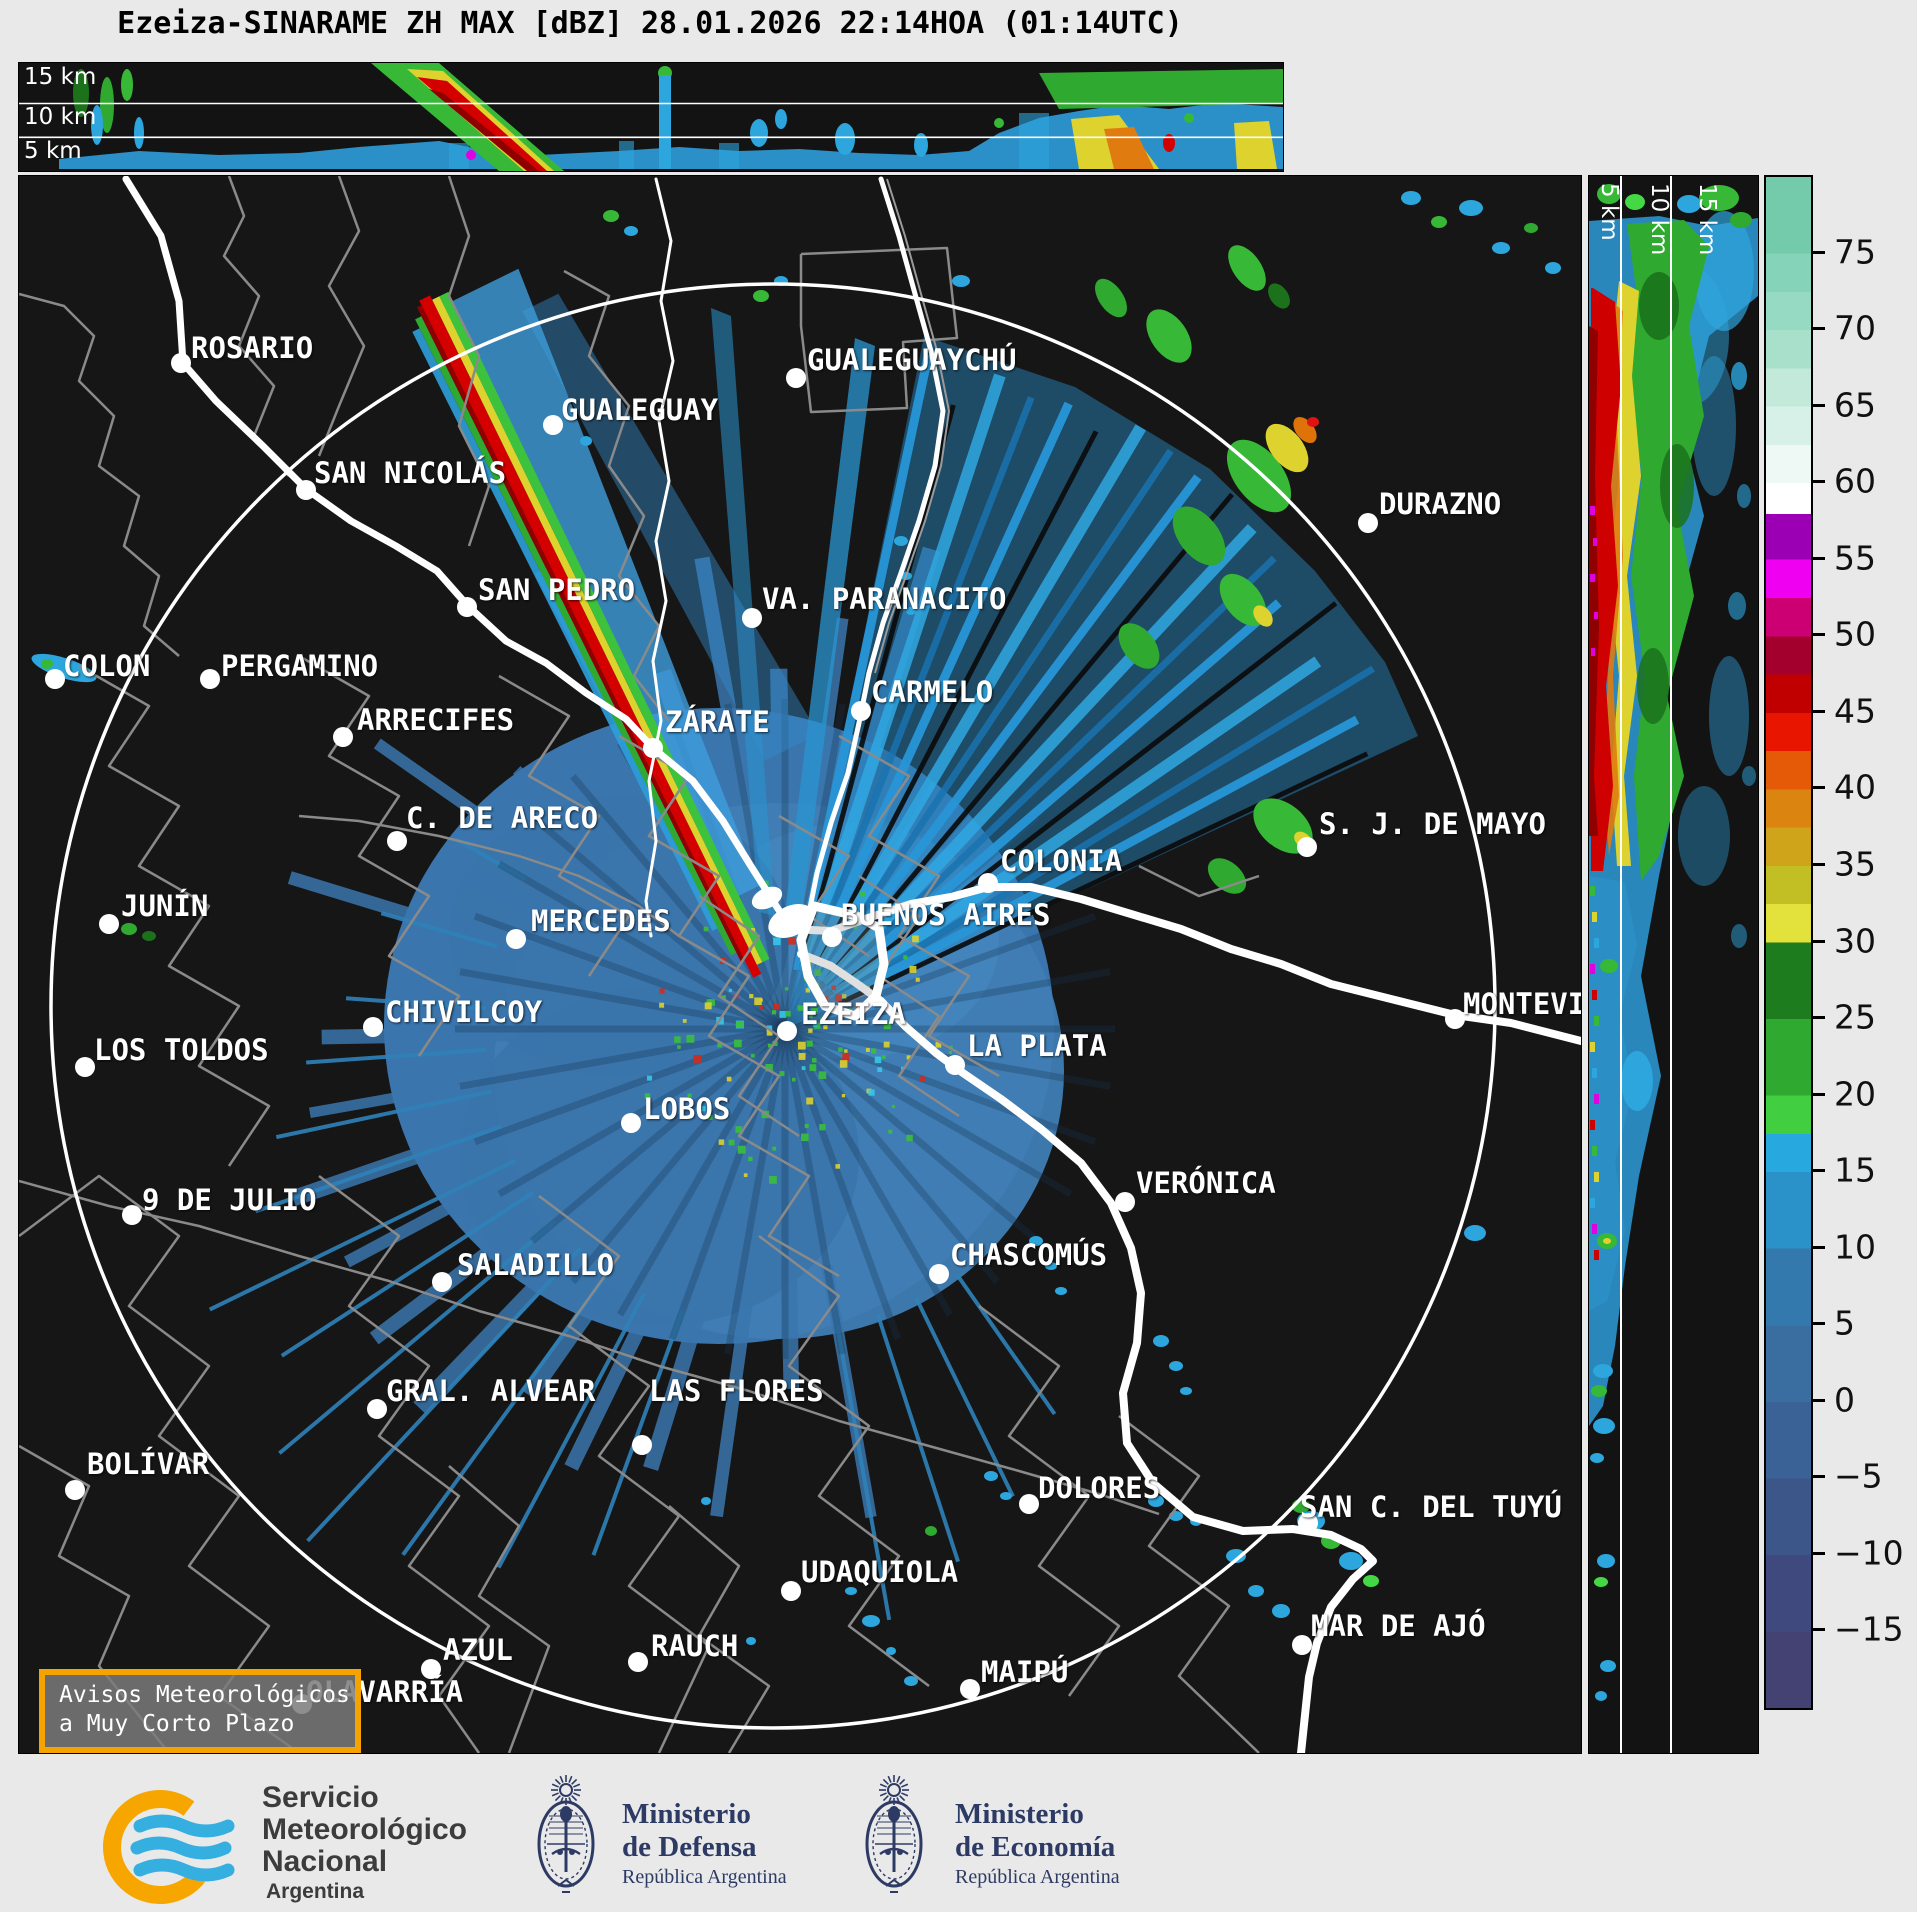 Image resolution: width=1917 pixels, height=1912 pixels. I want to click on city-label: 9 DE JULIO, so click(229, 1200).